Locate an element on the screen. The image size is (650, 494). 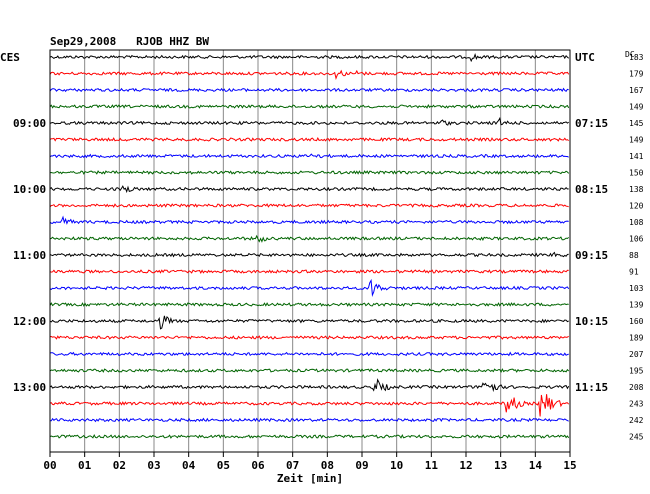
x-tick-label: 11 is located at coordinates (432, 465).